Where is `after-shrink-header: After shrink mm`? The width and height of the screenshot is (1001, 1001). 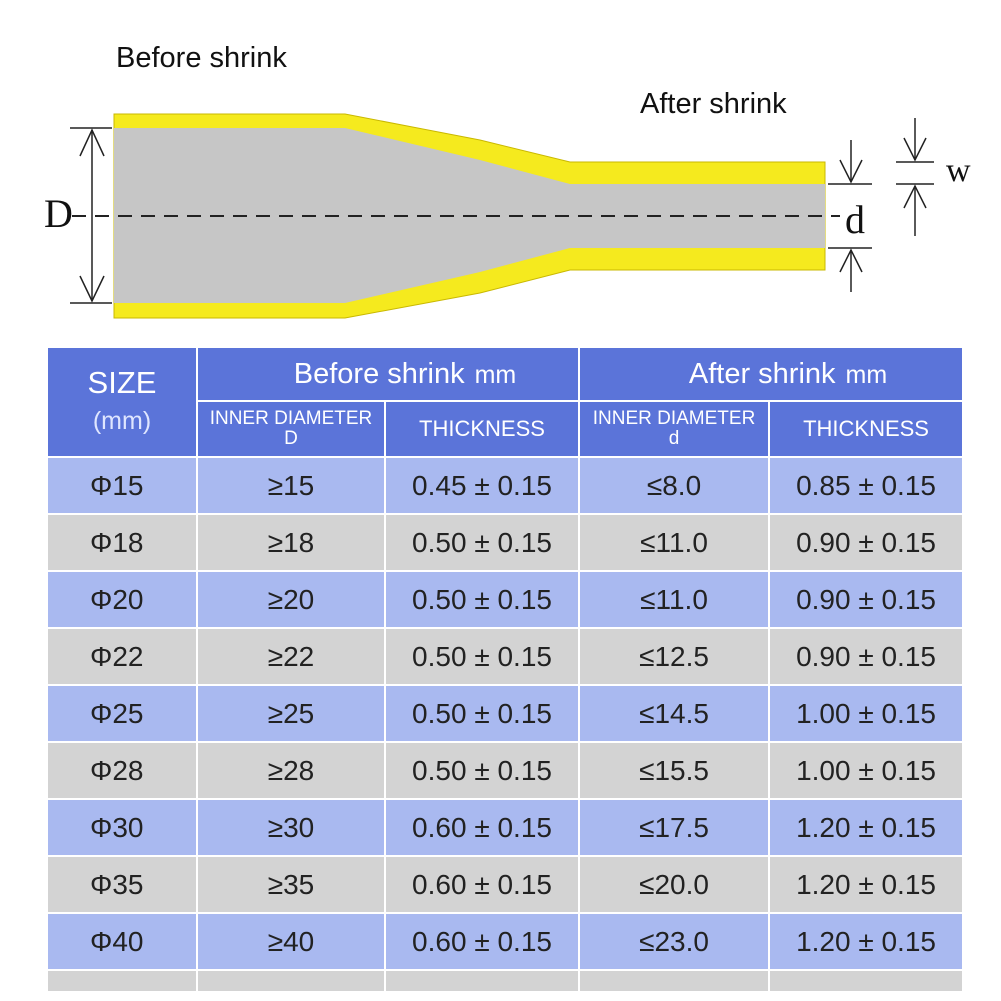 after-shrink-header: After shrink mm is located at coordinates (771, 374).